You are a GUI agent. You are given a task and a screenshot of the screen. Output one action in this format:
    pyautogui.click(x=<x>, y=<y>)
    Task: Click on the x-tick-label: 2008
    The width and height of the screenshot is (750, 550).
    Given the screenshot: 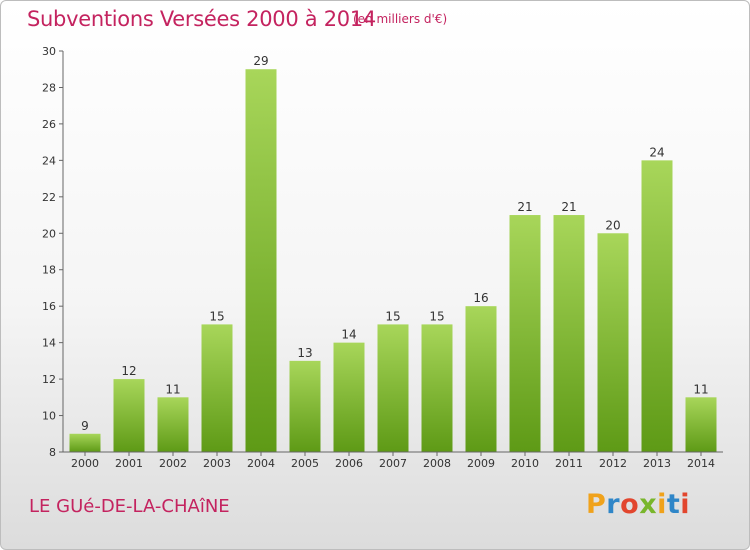 What is the action you would take?
    pyautogui.click(x=437, y=463)
    